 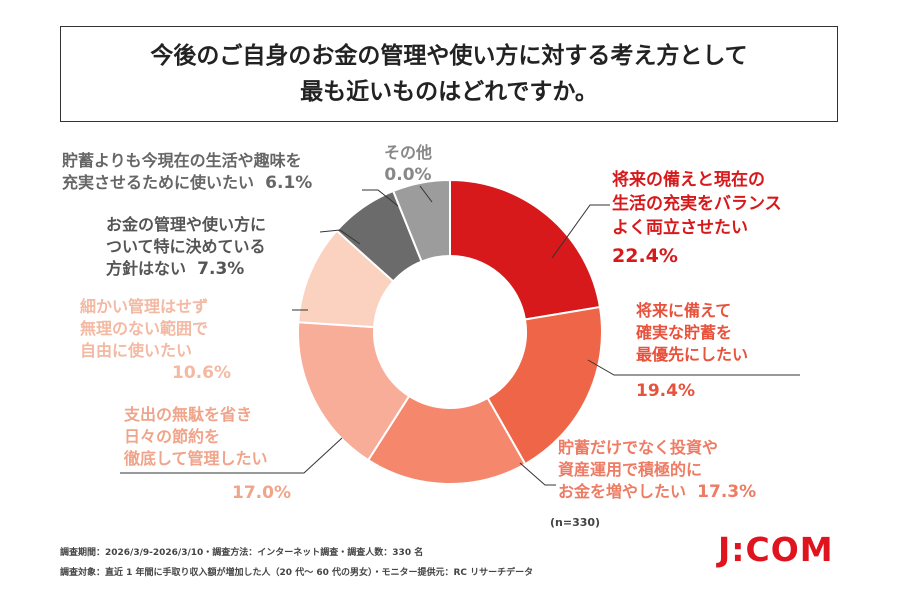 I want to click on jcom-logo: J:COM, so click(x=776, y=549).